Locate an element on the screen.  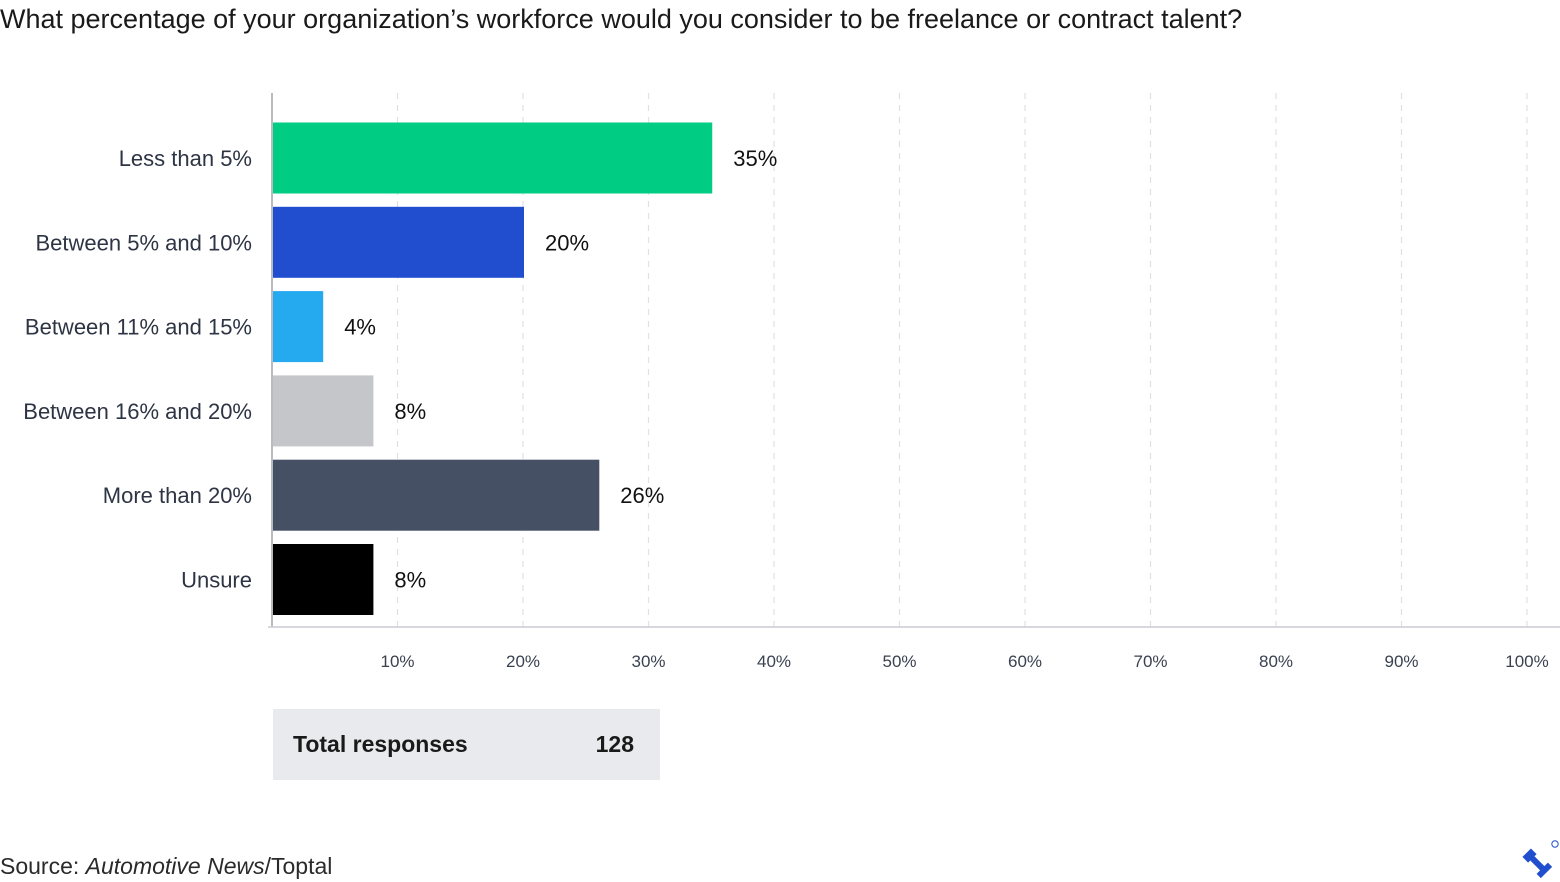
x-tick-label: 80% is located at coordinates (1276, 661).